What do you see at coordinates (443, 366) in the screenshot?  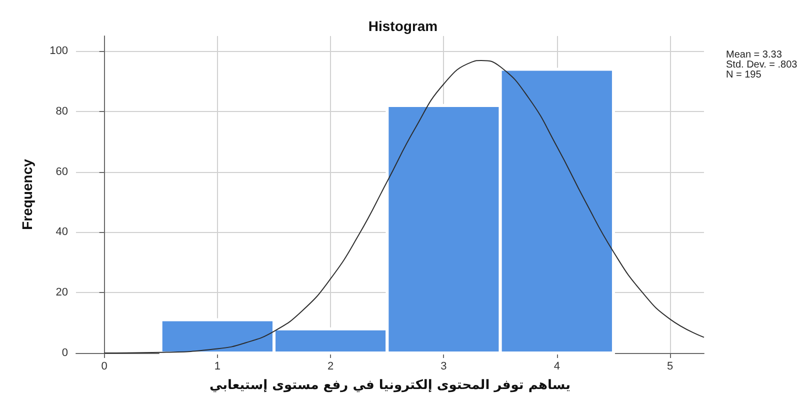 I see `x-tick-label: 3` at bounding box center [443, 366].